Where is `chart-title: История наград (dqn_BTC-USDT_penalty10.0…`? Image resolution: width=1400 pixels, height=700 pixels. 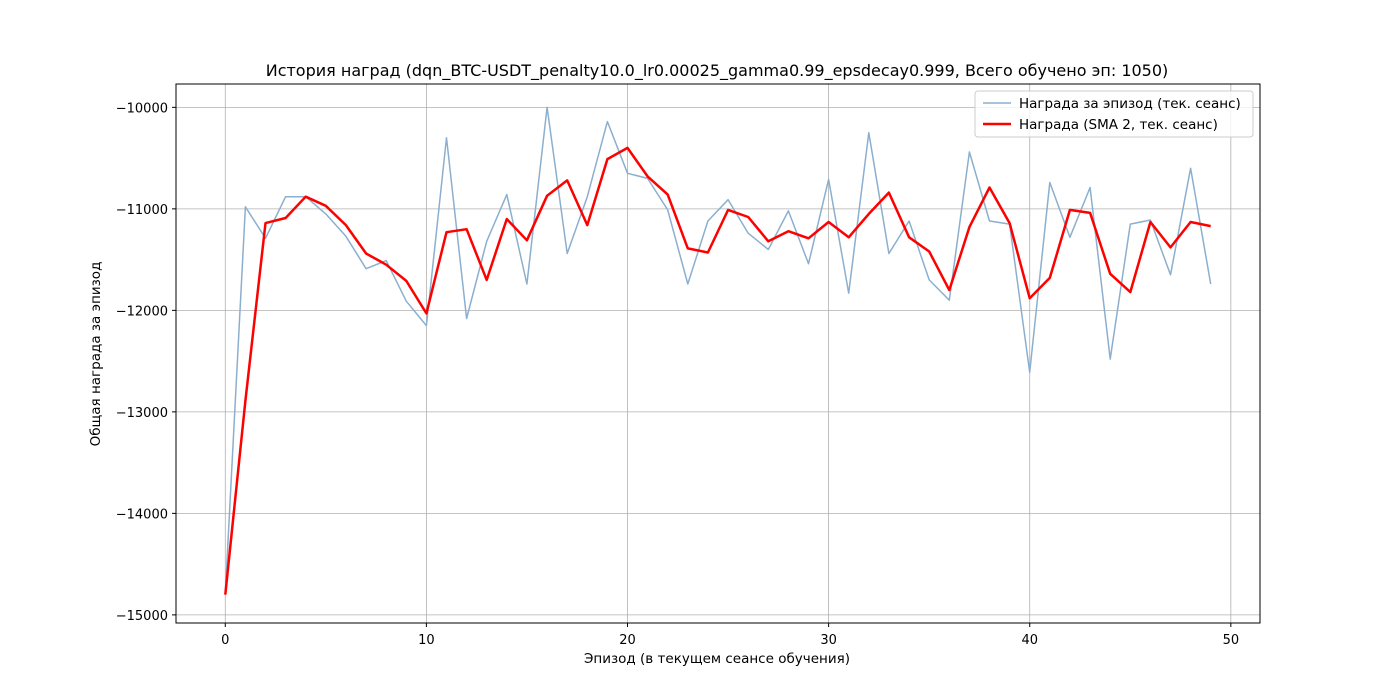
chart-title: История наград (dqn_BTC-USDT_penalty10.0… is located at coordinates (717, 71).